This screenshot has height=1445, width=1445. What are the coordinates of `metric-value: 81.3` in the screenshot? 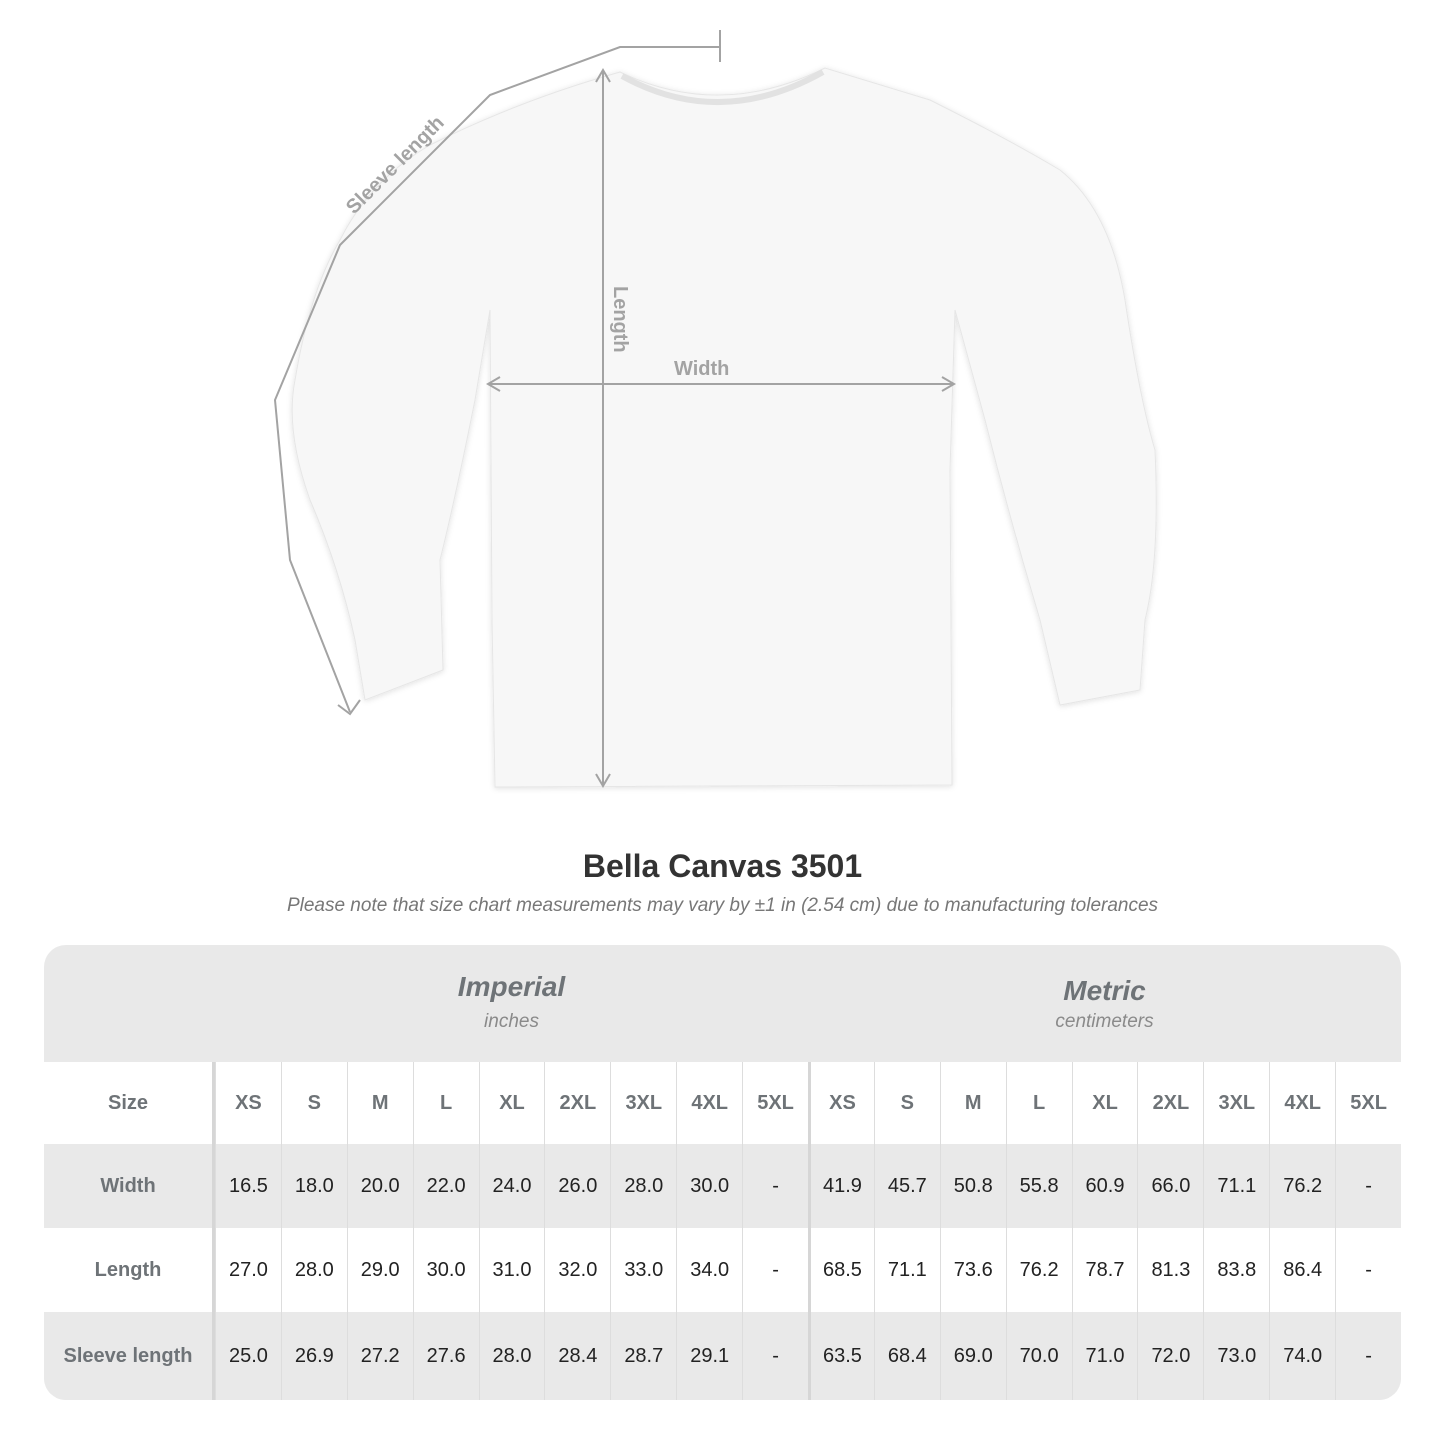 It's located at (1170, 1270).